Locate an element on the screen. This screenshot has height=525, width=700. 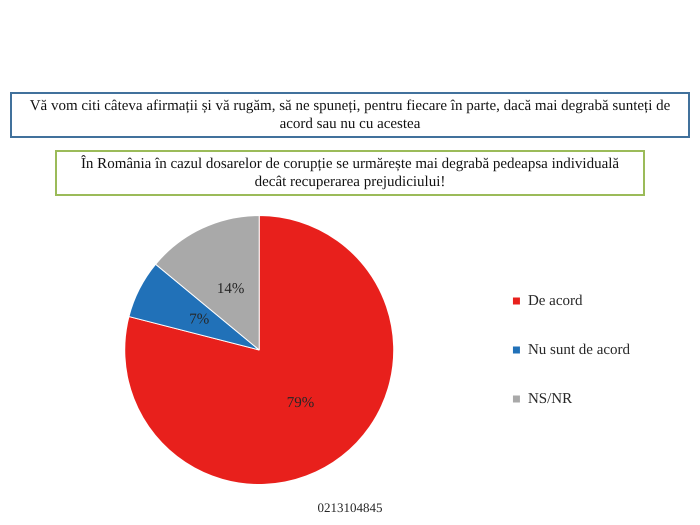
chart-title: Vă vom citi câteva afirmații și vă rugăm, să ne spuneți, pentru fiecare în parte, dacă mai degrabă sunteți de acord sau nu cu acestea is located at coordinates (350, 115).